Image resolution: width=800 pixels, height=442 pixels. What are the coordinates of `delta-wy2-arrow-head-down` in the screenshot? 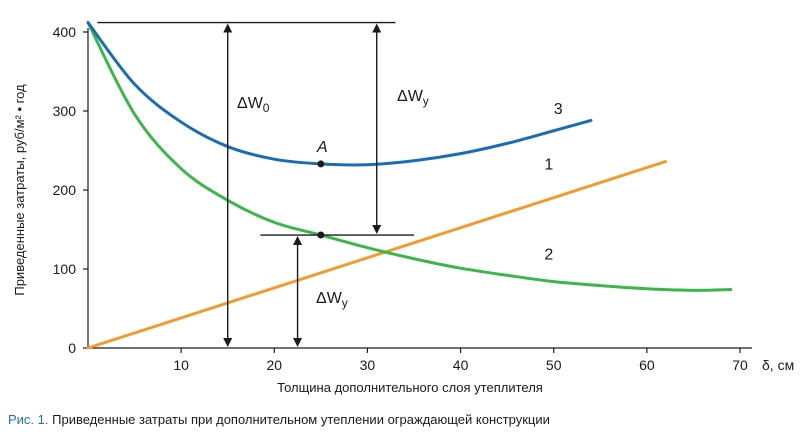 It's located at (298, 342).